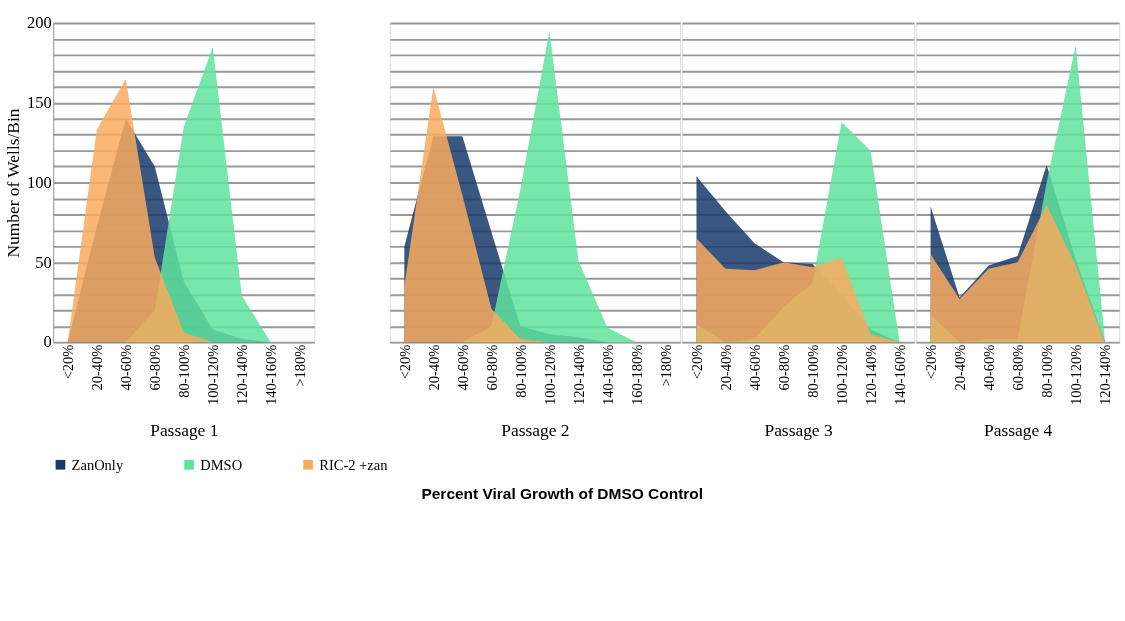  What do you see at coordinates (562, 494) in the screenshot?
I see `text: Percent Viral Growth of DMSO Control` at bounding box center [562, 494].